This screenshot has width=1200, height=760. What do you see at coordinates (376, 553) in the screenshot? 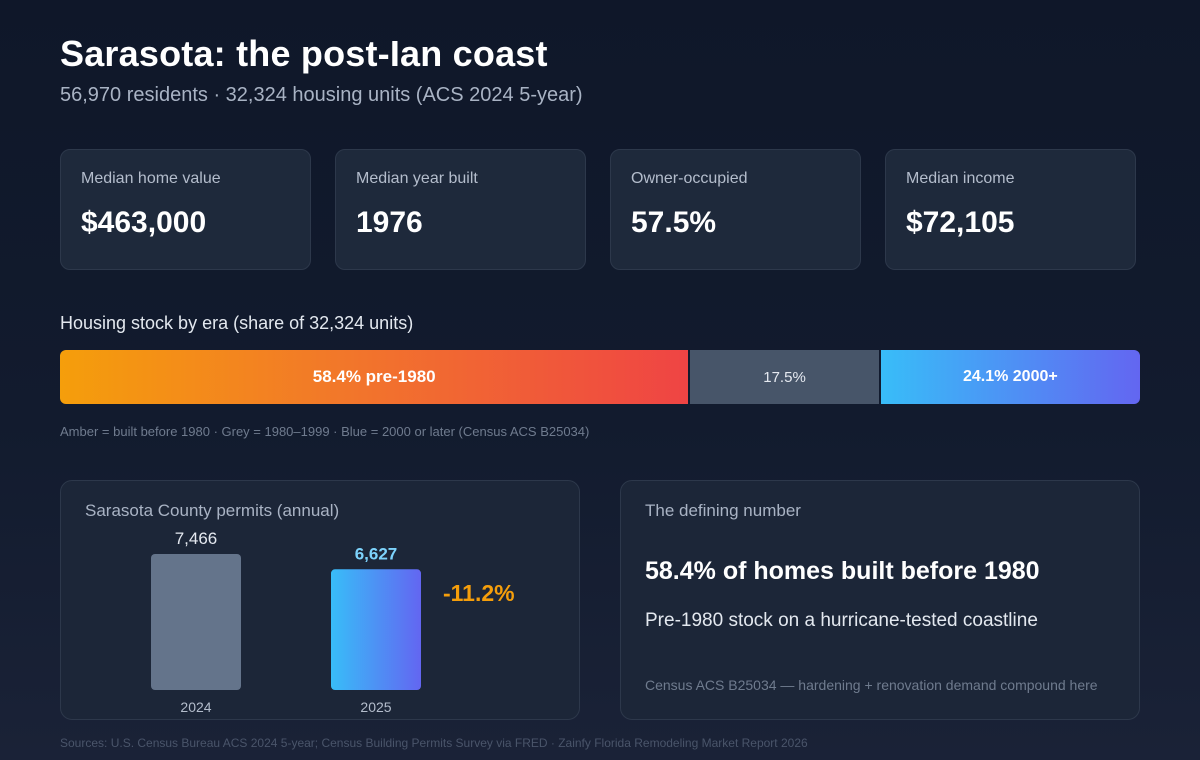
I see `permits-value-label-2025: 6,627` at bounding box center [376, 553].